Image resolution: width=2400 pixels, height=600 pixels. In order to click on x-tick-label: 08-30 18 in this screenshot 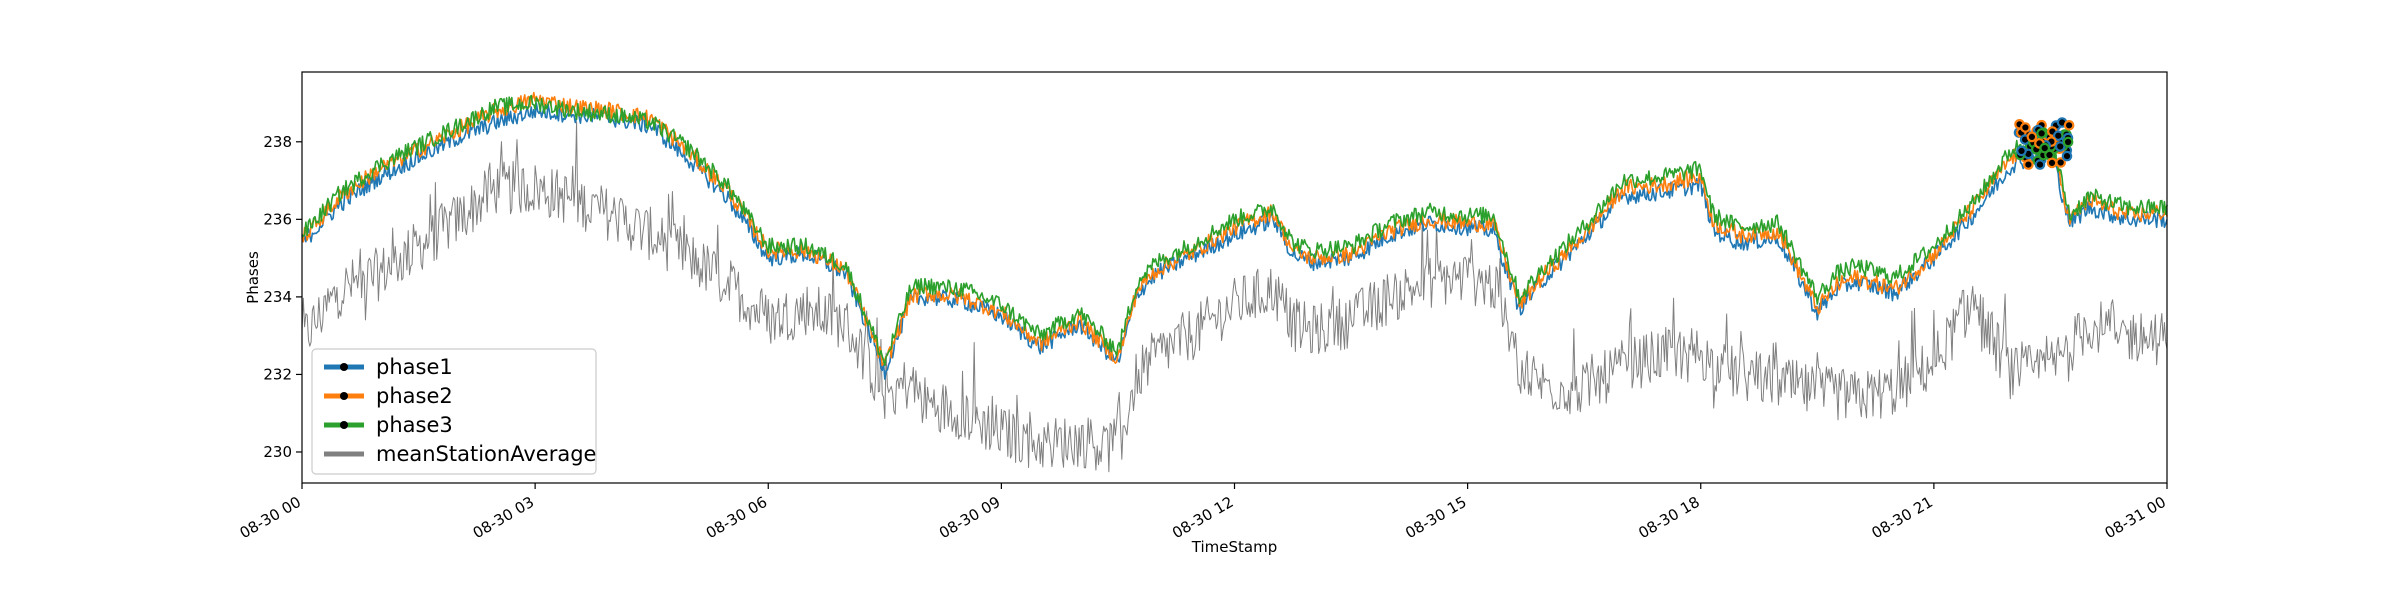, I will do `click(1668, 517)`.